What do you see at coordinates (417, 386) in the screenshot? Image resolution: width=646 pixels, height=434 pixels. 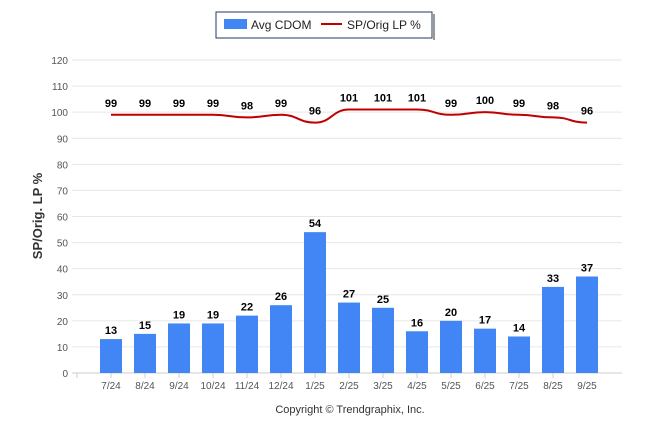 I see `x-tick-label: 4/25` at bounding box center [417, 386].